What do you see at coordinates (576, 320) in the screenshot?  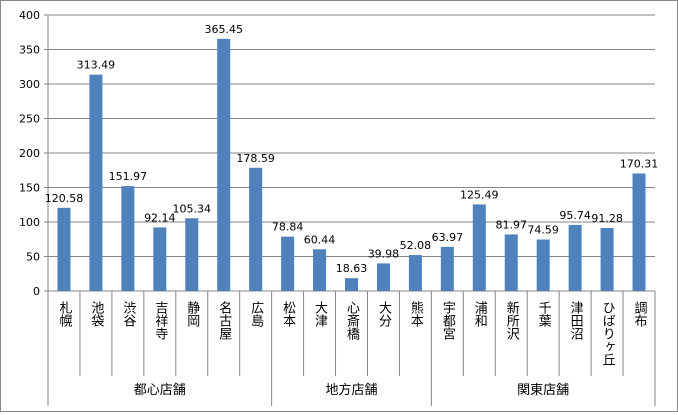 I see `category-label: 津田沼` at bounding box center [576, 320].